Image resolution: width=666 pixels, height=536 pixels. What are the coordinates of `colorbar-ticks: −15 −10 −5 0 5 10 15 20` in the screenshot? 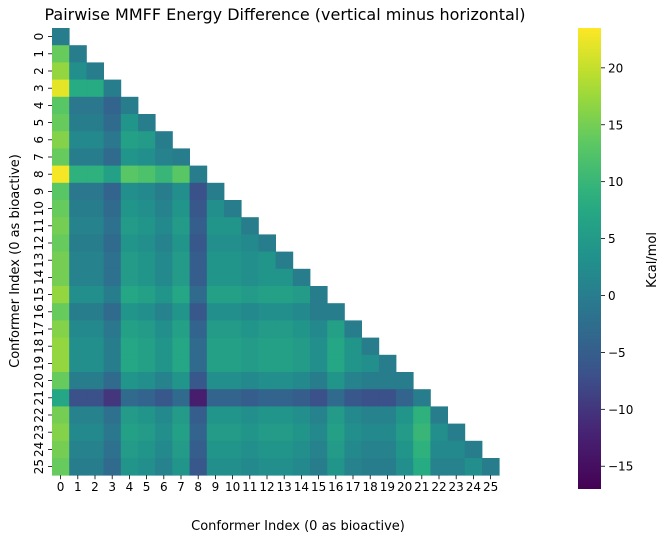 It's located at (617, 267).